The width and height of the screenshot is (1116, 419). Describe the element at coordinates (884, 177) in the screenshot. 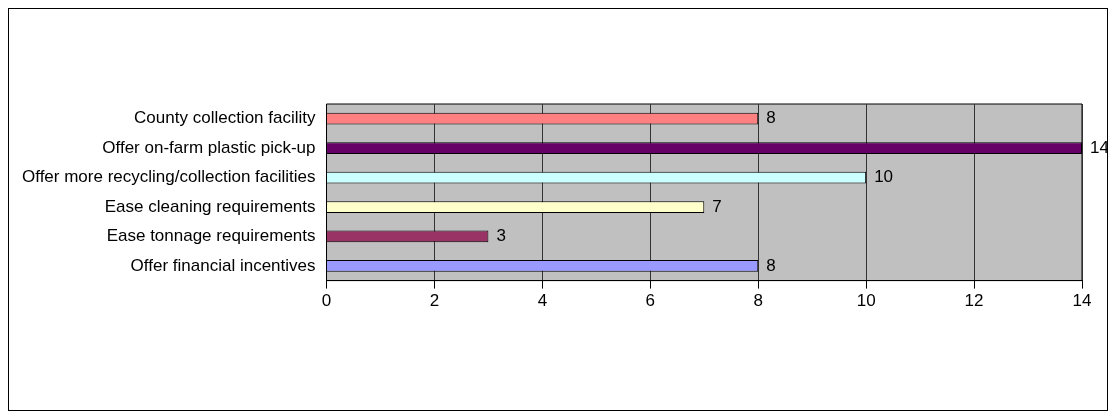

I see `data-label: 10` at that location.